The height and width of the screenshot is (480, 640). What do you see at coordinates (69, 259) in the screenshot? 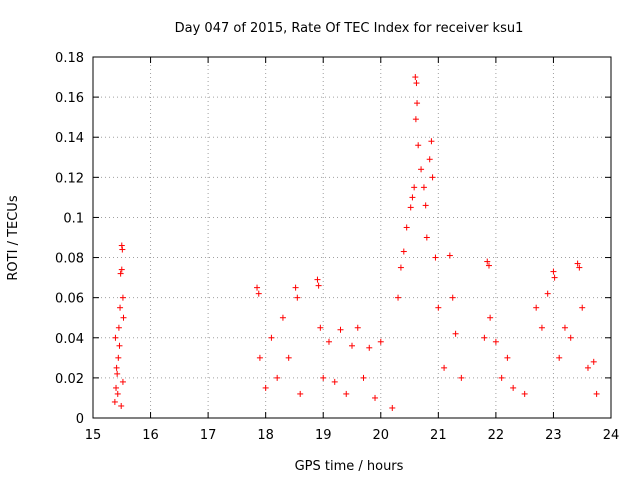
I see `y-tick-label: 0.08` at bounding box center [69, 259].